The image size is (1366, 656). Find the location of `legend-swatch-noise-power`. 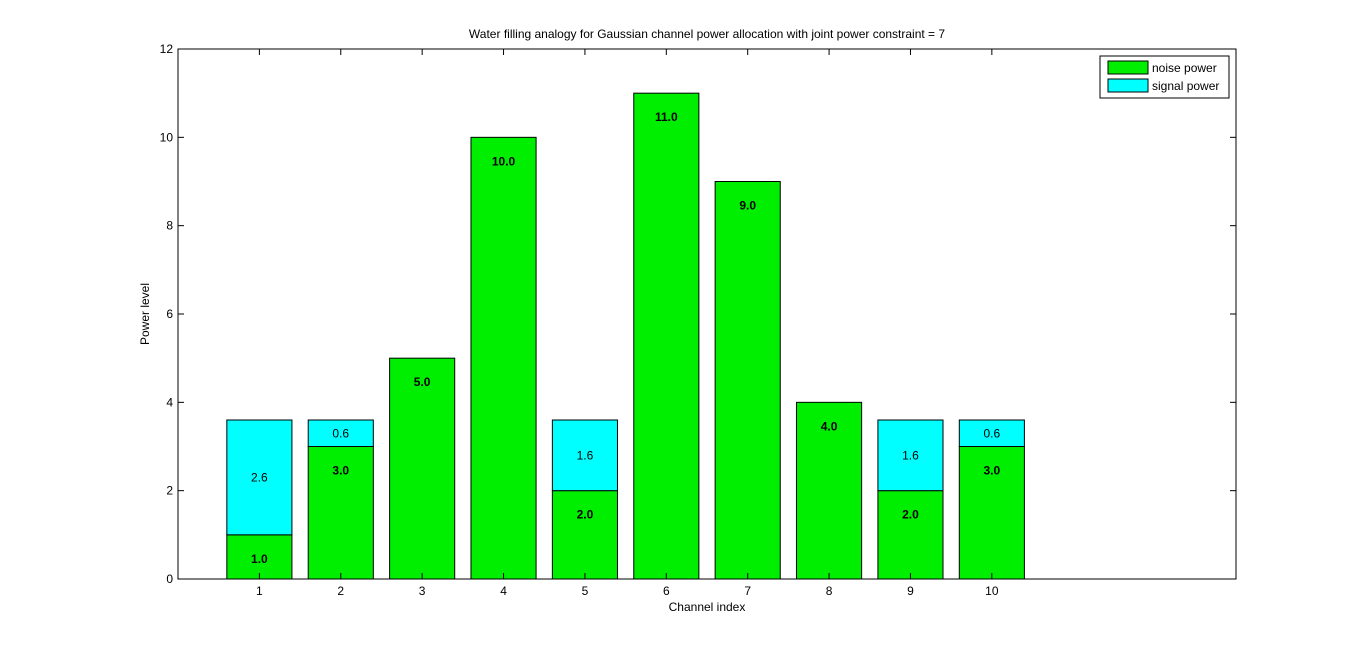

legend-swatch-noise-power is located at coordinates (1128, 67).